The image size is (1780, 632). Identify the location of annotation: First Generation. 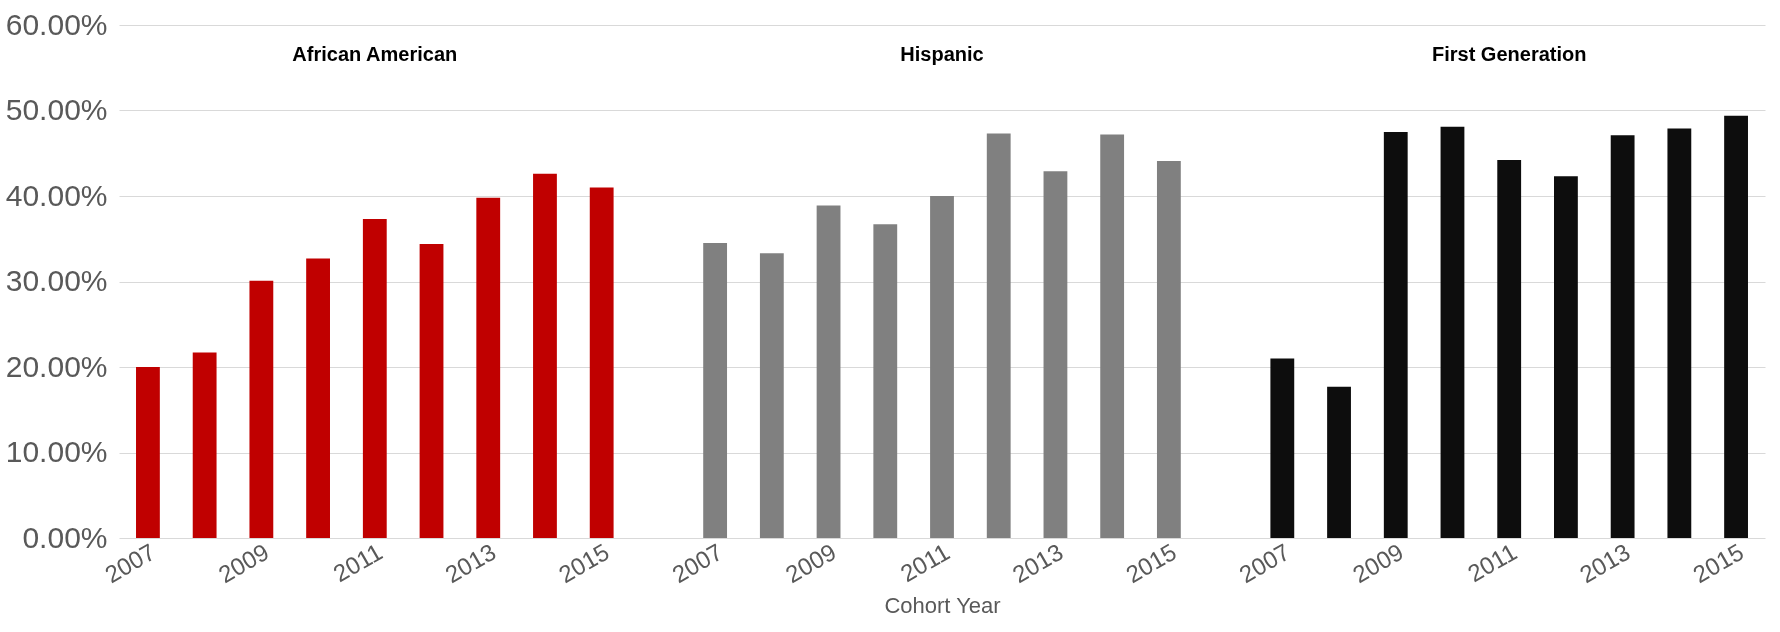
(1509, 54).